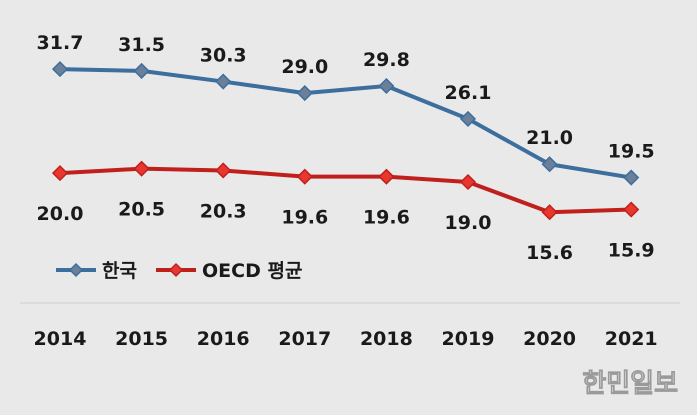  What do you see at coordinates (631, 339) in the screenshot?
I see `x-tick-label: 2021` at bounding box center [631, 339].